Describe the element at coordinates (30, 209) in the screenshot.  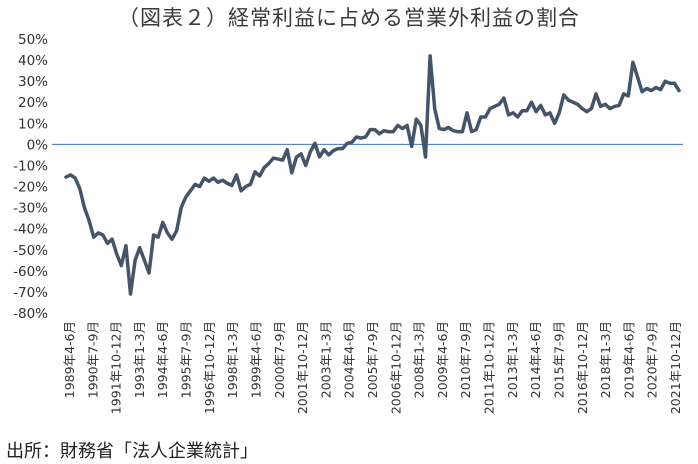
I see `y-tick-label: -30%` at that location.